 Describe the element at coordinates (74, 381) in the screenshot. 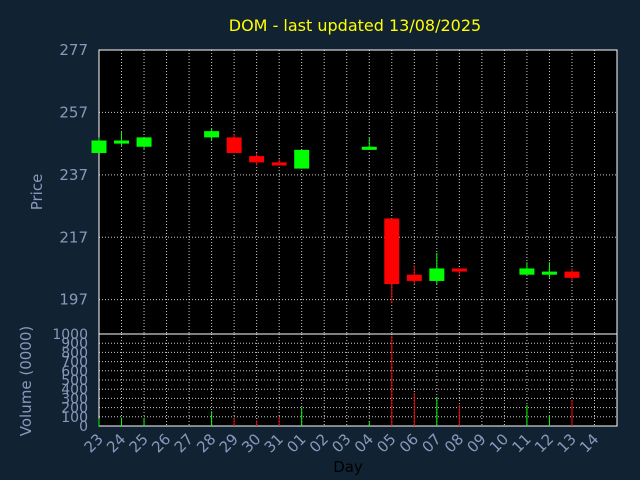

I see `volume-tick-label: 500` at that location.